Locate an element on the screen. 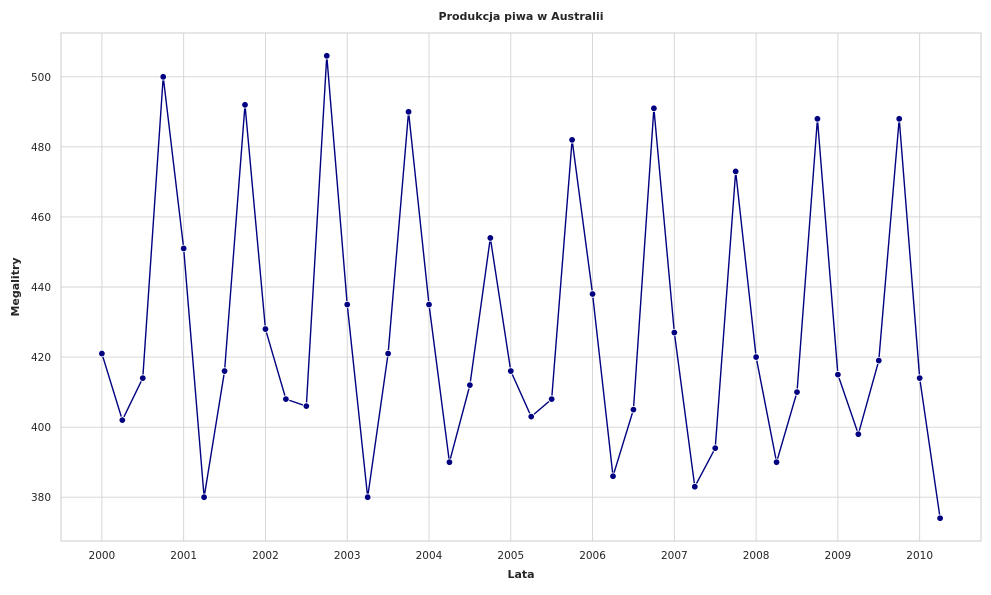 This screenshot has height=595, width=991. x-tick-label: 2004 is located at coordinates (429, 556).